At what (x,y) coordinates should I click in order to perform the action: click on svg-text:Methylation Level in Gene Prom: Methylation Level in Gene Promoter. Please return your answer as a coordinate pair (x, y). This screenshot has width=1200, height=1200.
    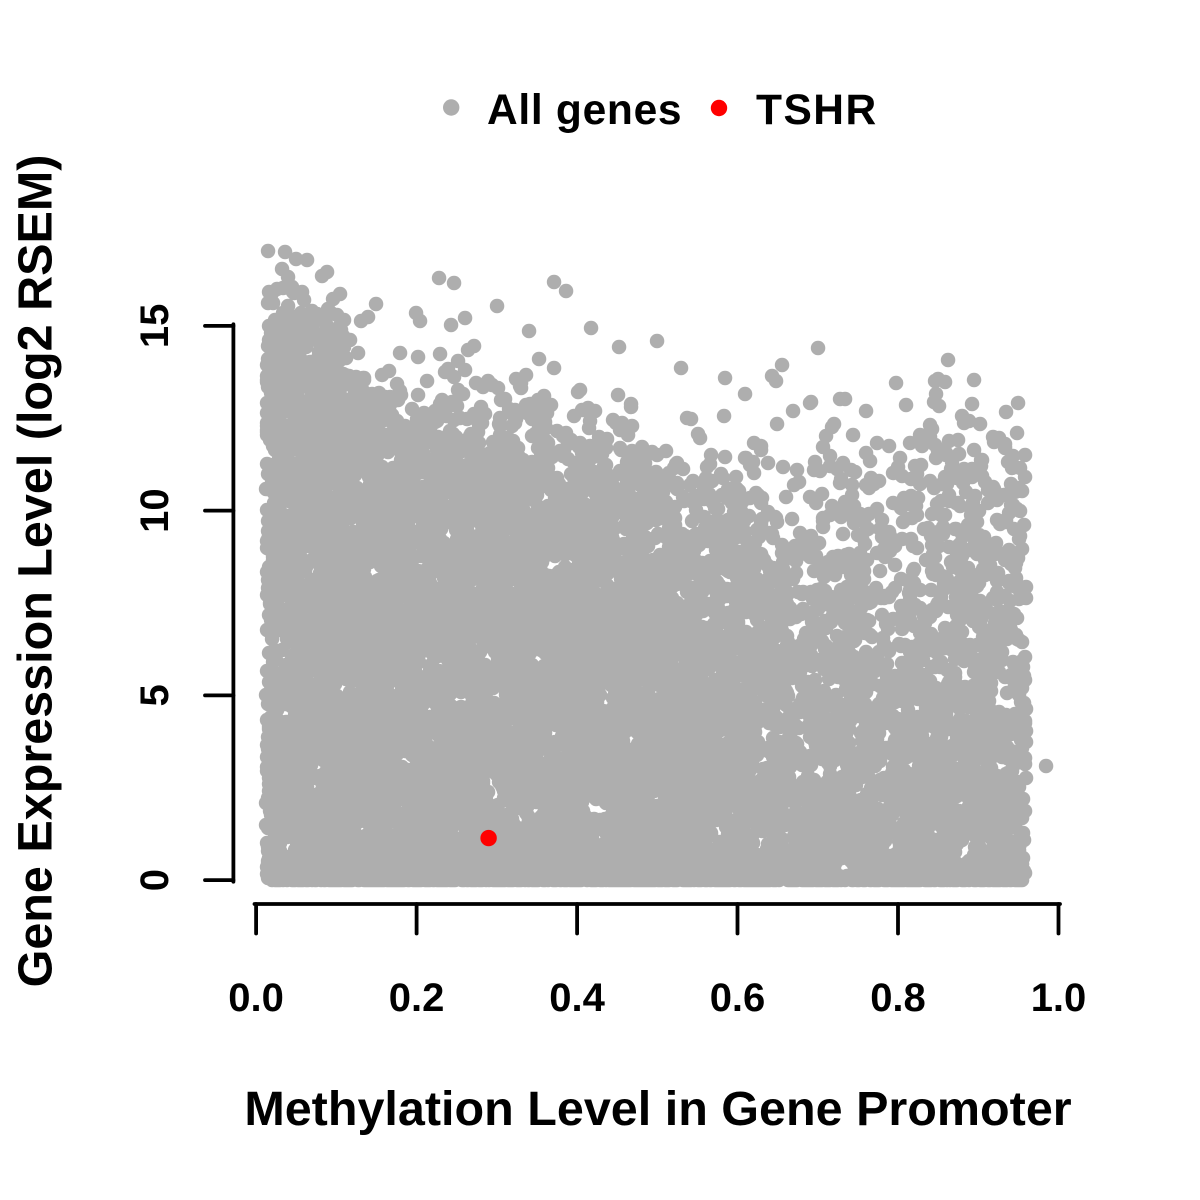
    Looking at the image, I should click on (657, 1109).